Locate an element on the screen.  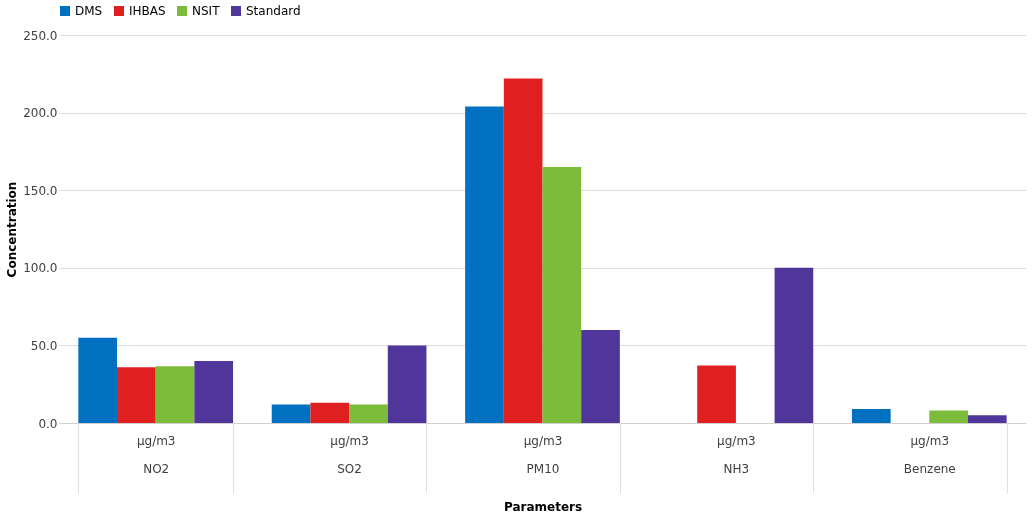
x-axis-title: Parameters is located at coordinates (543, 507).